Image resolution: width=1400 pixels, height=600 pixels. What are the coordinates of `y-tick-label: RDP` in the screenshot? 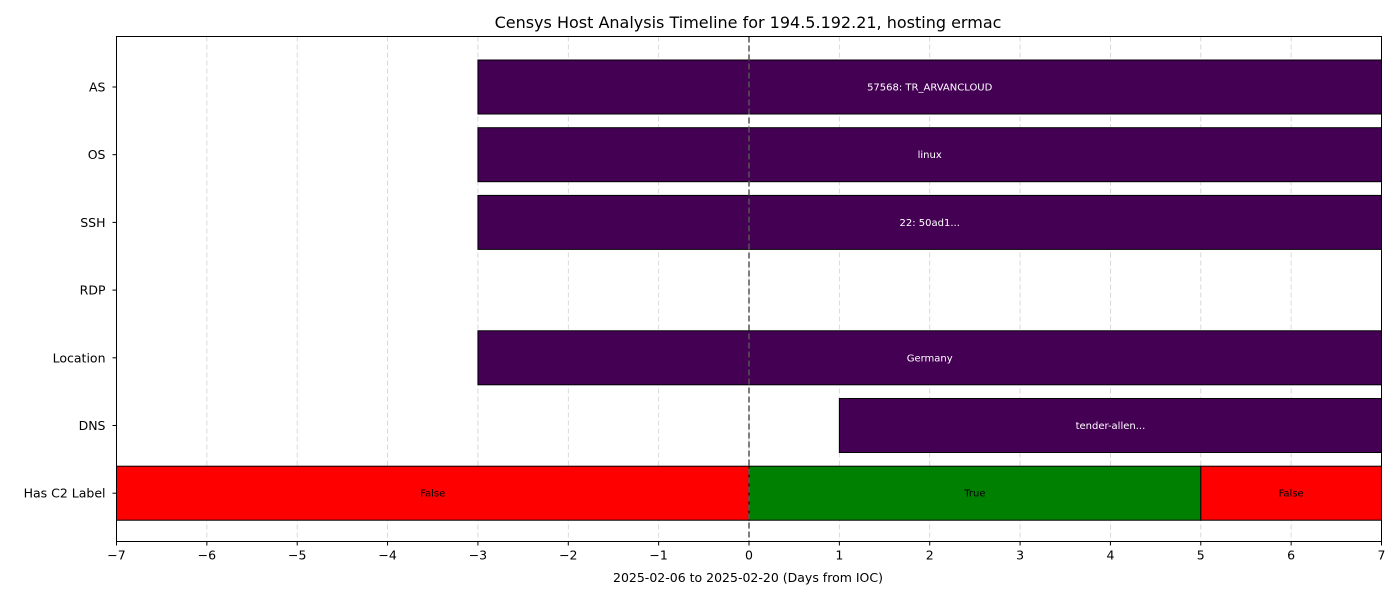 It's located at (93, 290).